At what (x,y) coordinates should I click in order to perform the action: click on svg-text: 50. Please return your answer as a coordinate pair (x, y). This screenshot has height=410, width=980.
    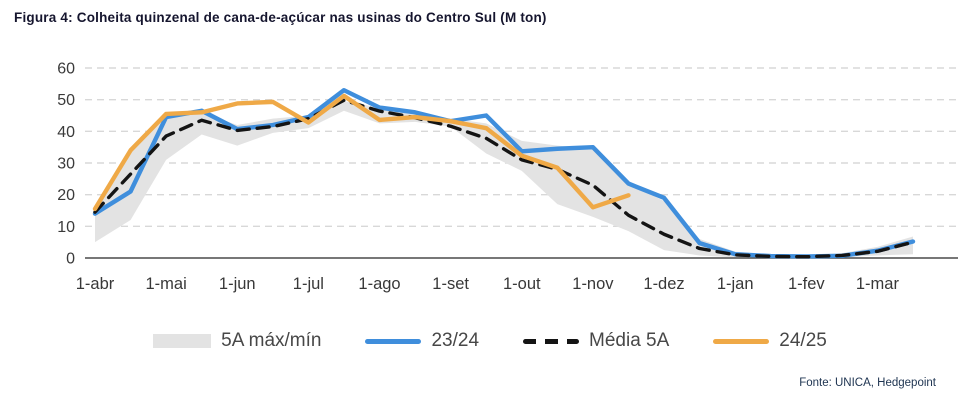
    Looking at the image, I should click on (66, 100).